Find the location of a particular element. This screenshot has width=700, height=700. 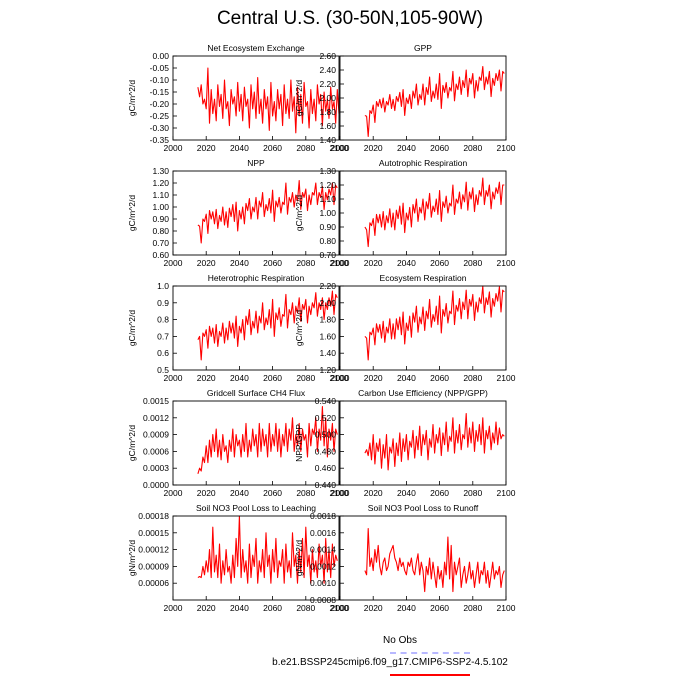

panel-title: Ecosystem Respiration is located at coordinates (423, 278).